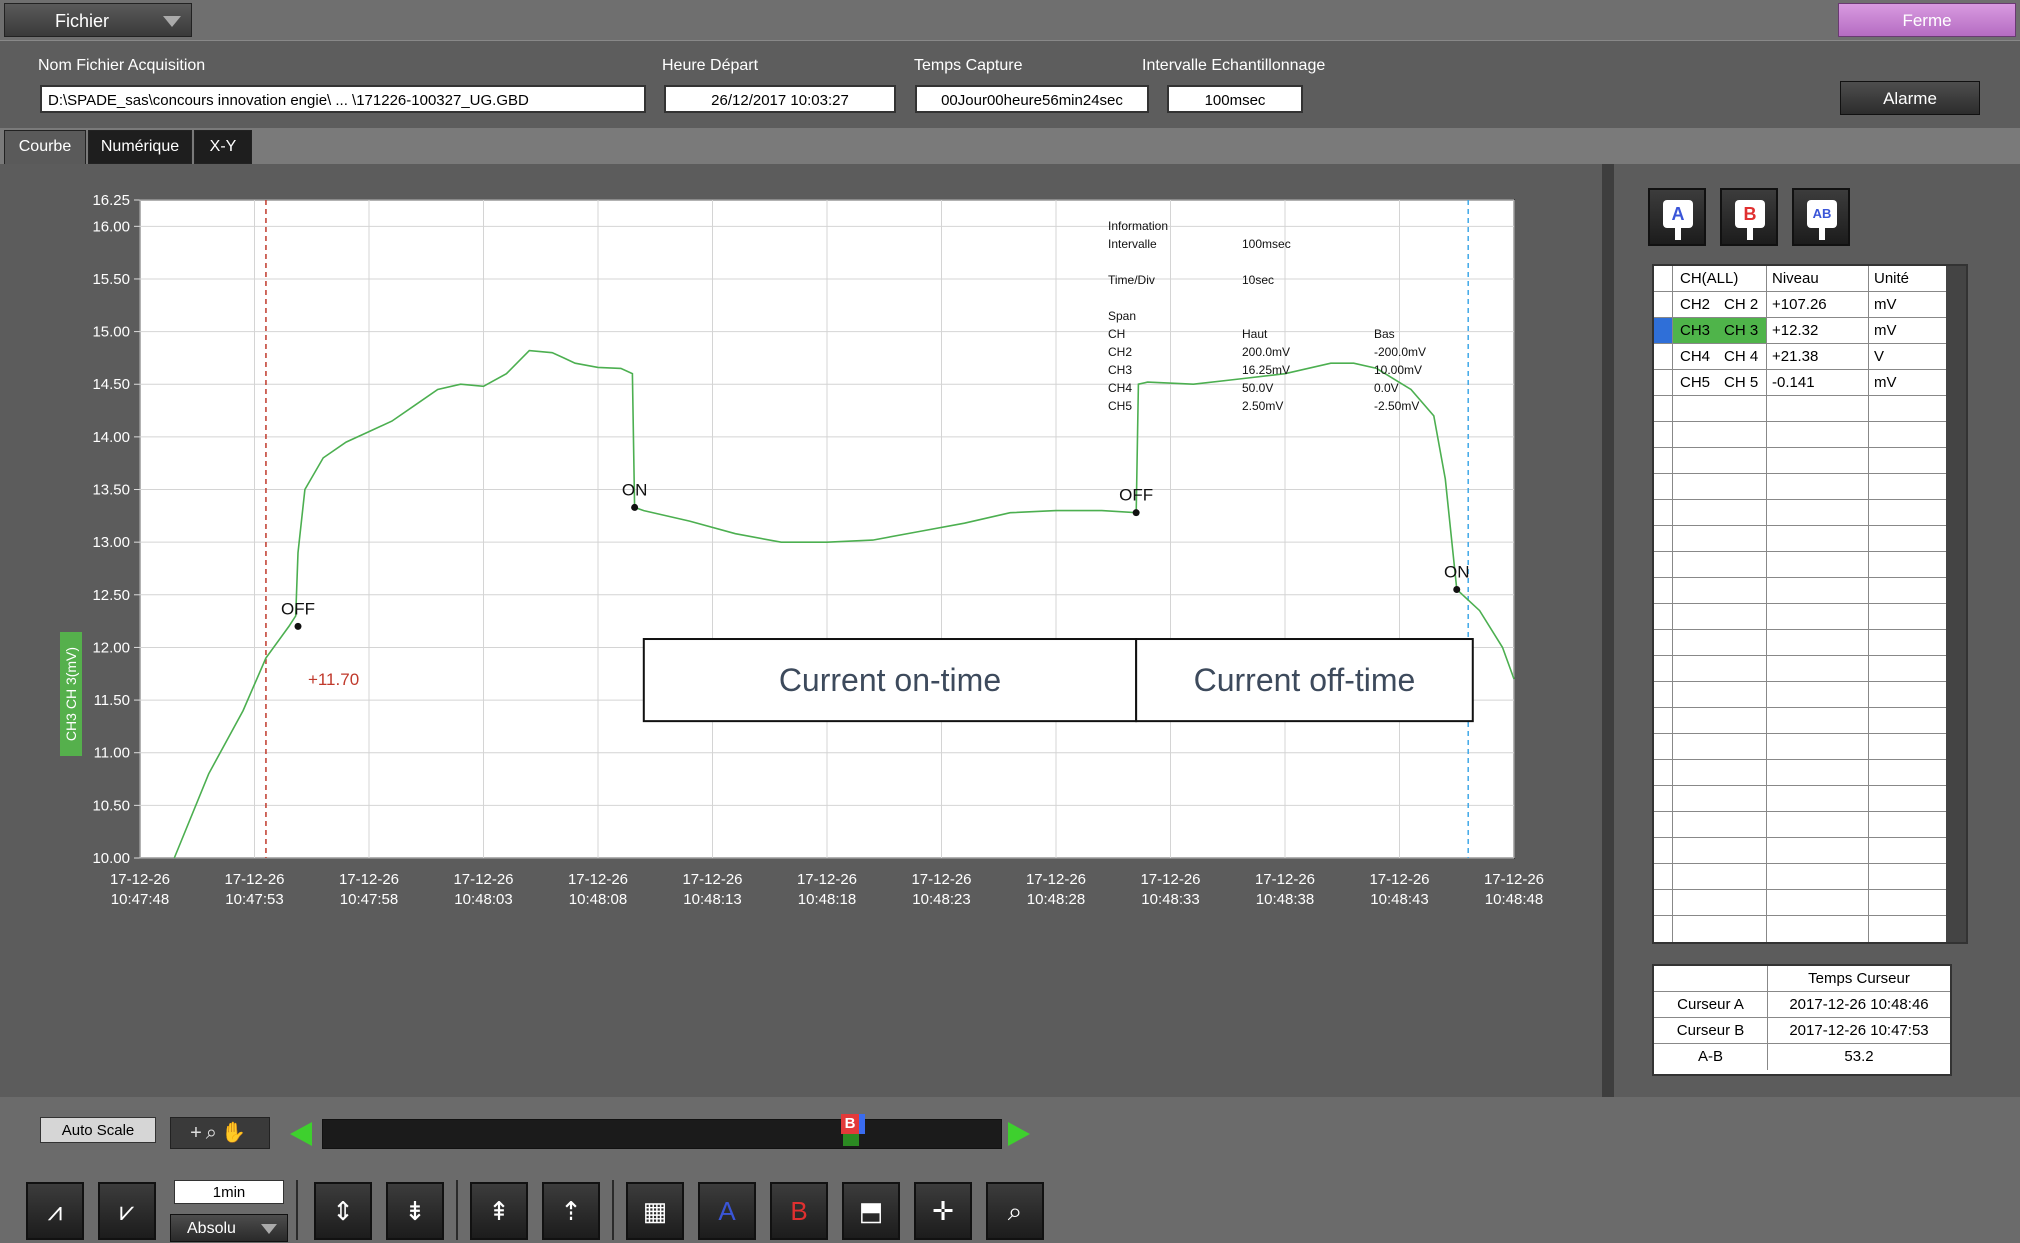  I want to click on table-row: CH2 CH 2 +107.26 mV, so click(1800, 305).